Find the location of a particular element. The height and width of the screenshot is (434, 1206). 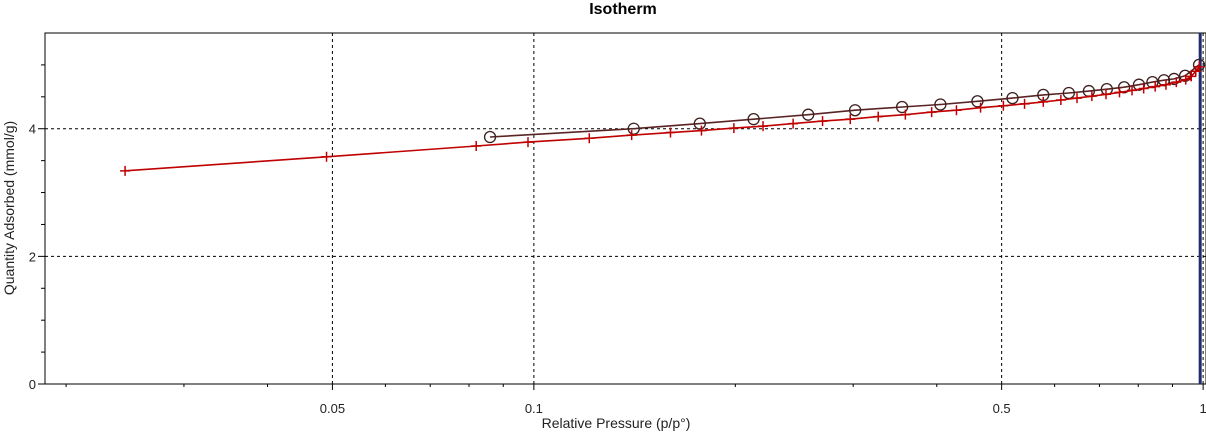

y-minor-ticks is located at coordinates (43, 208).